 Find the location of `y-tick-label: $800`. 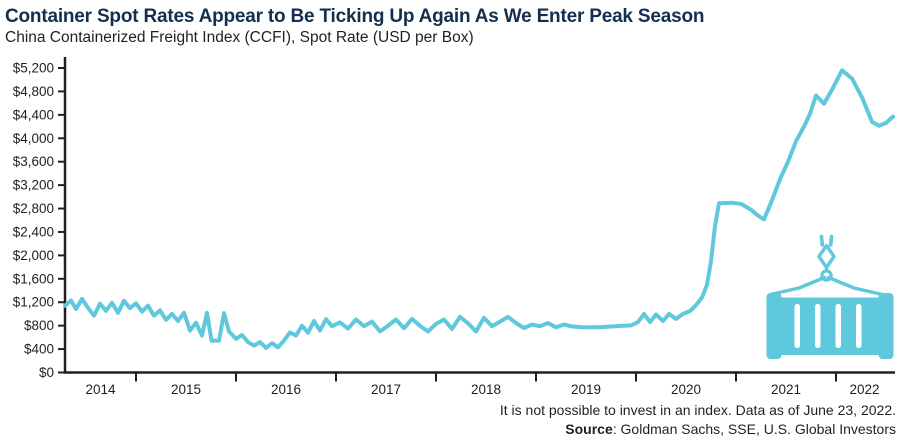

y-tick-label: $800 is located at coordinates (39, 325).